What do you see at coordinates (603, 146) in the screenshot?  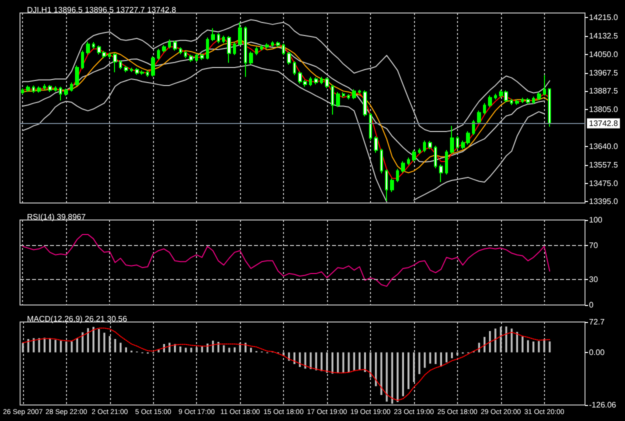 I see `y-tick-label: 13640.0` at bounding box center [603, 146].